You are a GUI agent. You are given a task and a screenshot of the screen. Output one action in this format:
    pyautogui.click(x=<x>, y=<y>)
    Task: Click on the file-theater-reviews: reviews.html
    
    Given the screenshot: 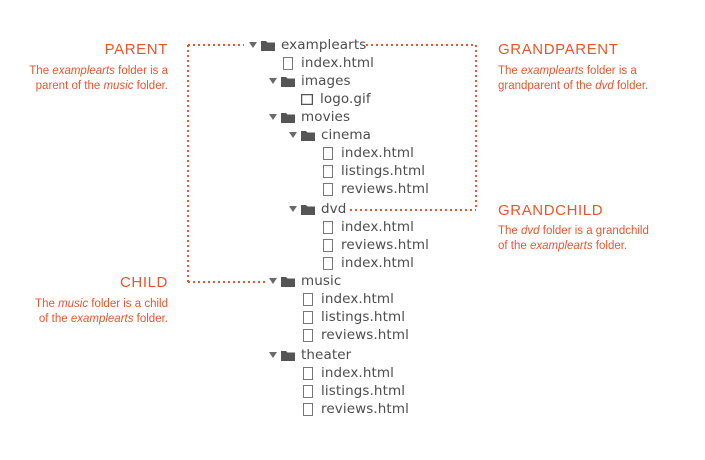 What is the action you would take?
    pyautogui.click(x=355, y=409)
    